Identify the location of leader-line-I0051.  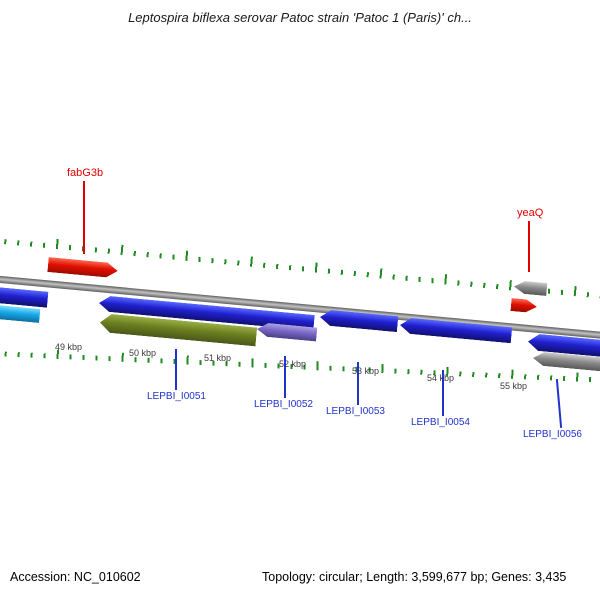
(176, 369).